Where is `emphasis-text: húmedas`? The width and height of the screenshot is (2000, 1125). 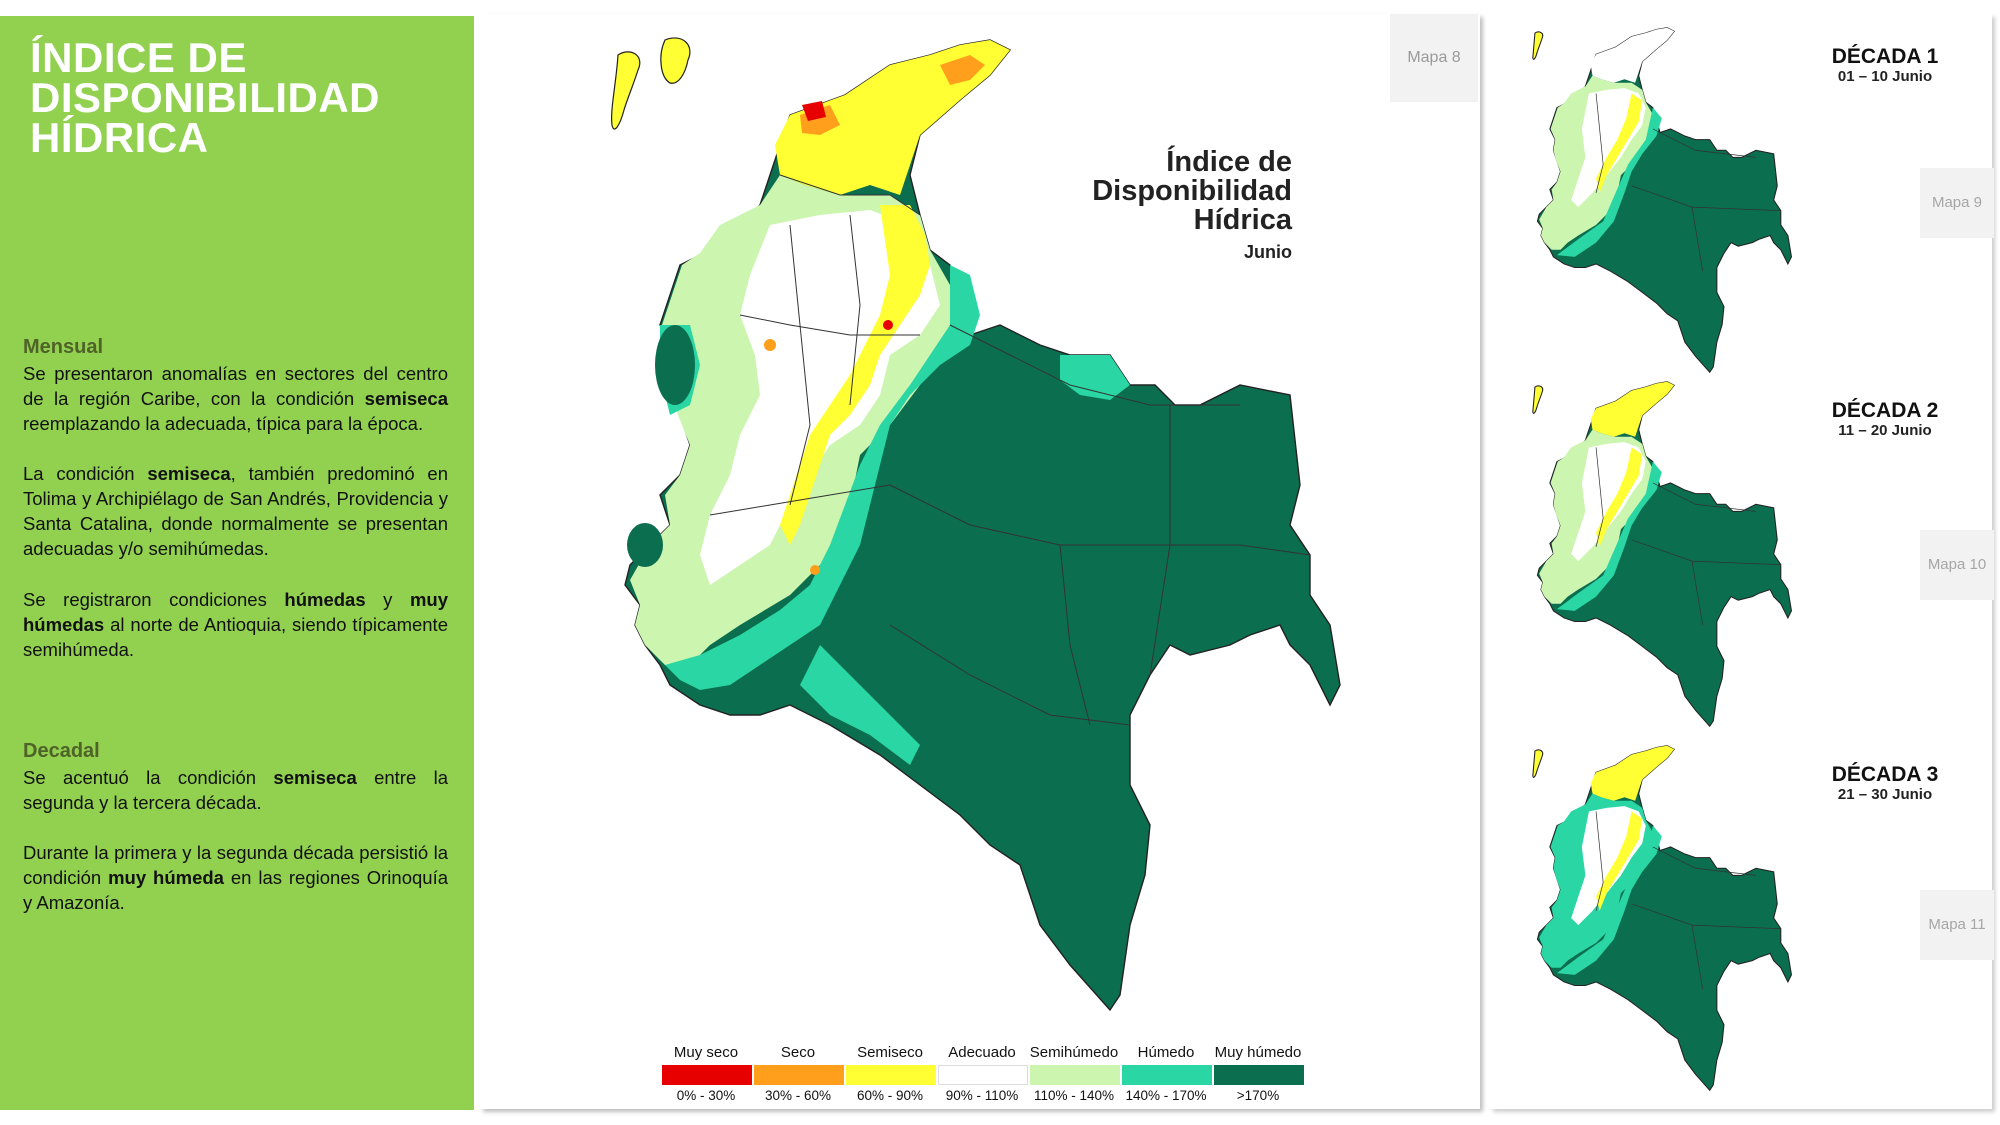
emphasis-text: húmedas is located at coordinates (325, 599).